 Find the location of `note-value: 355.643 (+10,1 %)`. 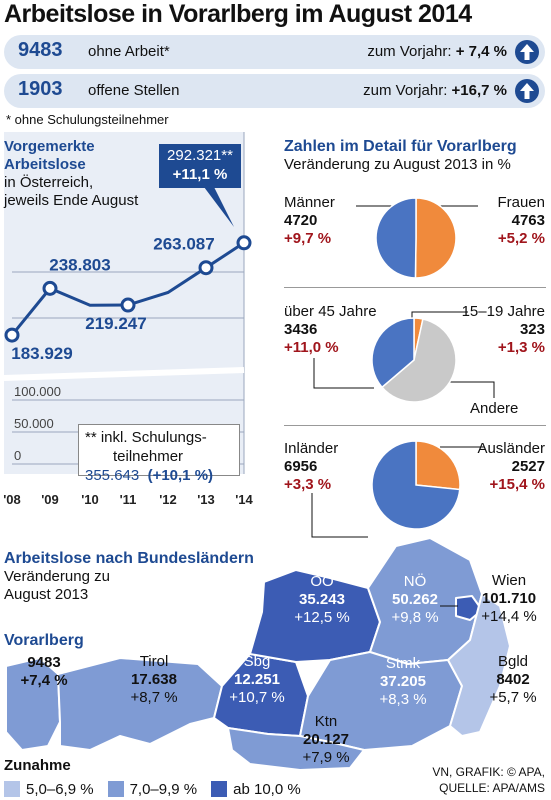

note-value: 355.643 (+10,1 %) is located at coordinates (149, 475).